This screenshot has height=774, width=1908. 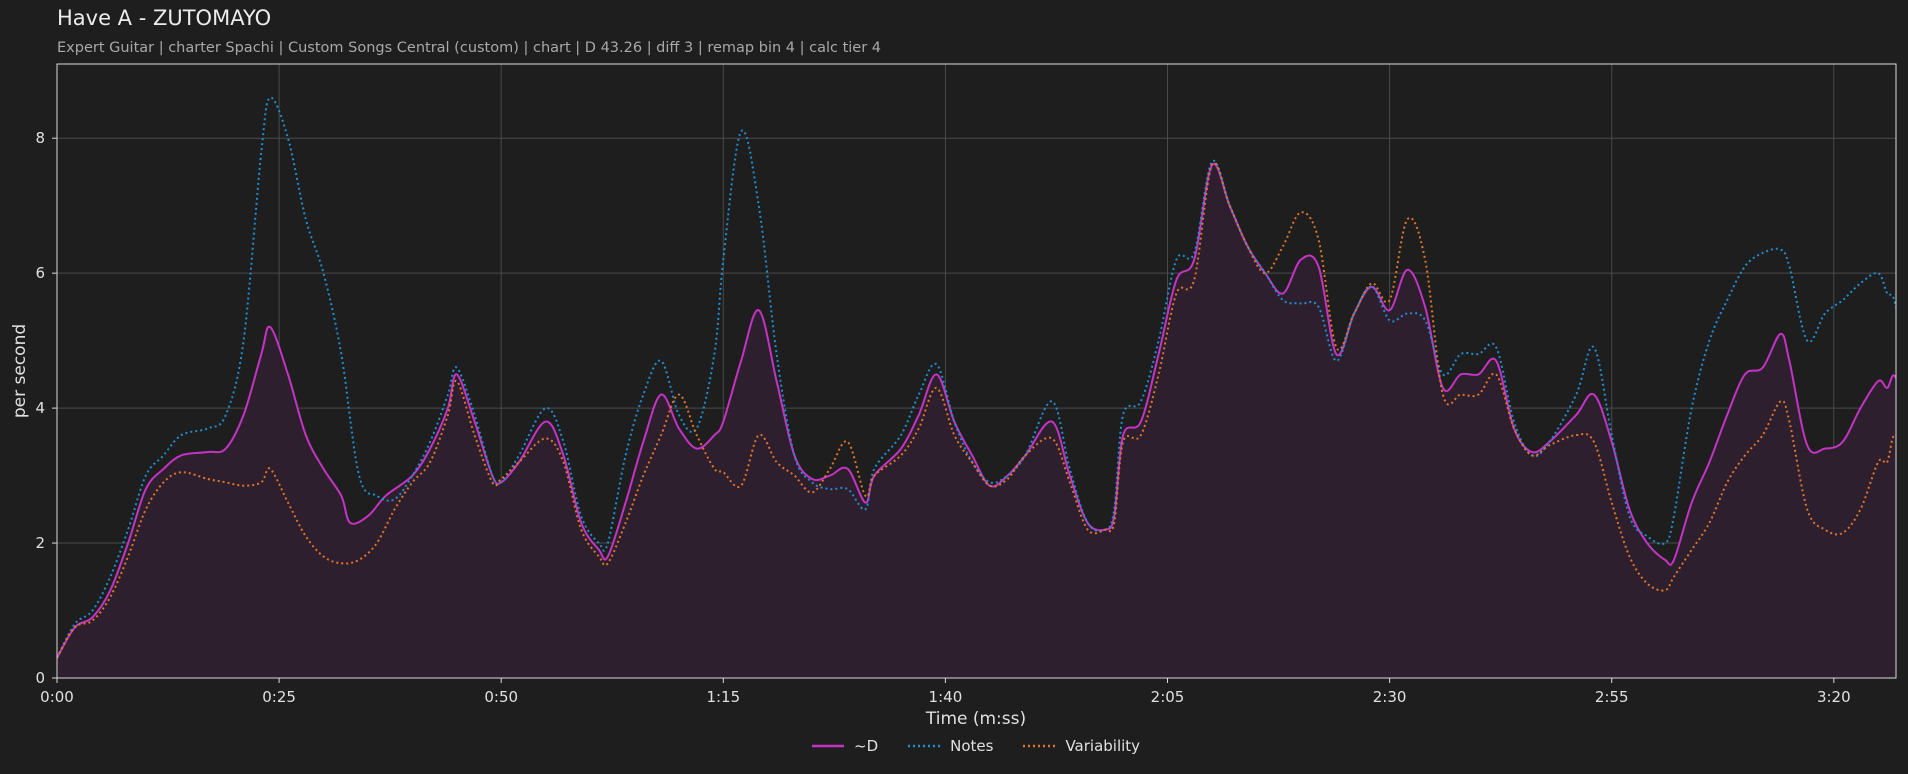 What do you see at coordinates (975, 719) in the screenshot?
I see `x-axis-label: Time (m:ss)` at bounding box center [975, 719].